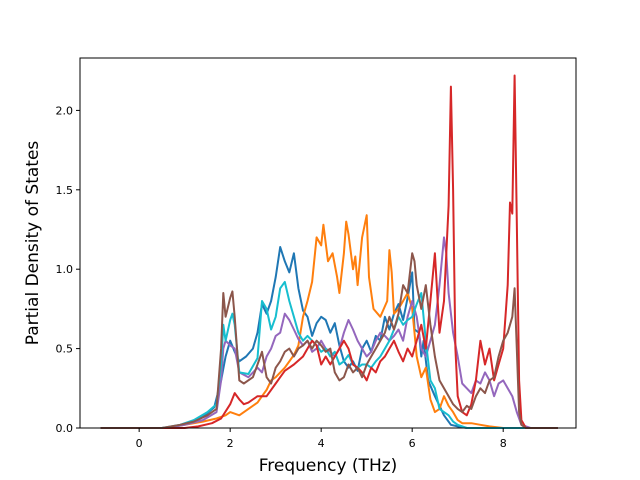  What do you see at coordinates (33, 243) in the screenshot?
I see `y-axis-label: Partial Density of States` at bounding box center [33, 243].